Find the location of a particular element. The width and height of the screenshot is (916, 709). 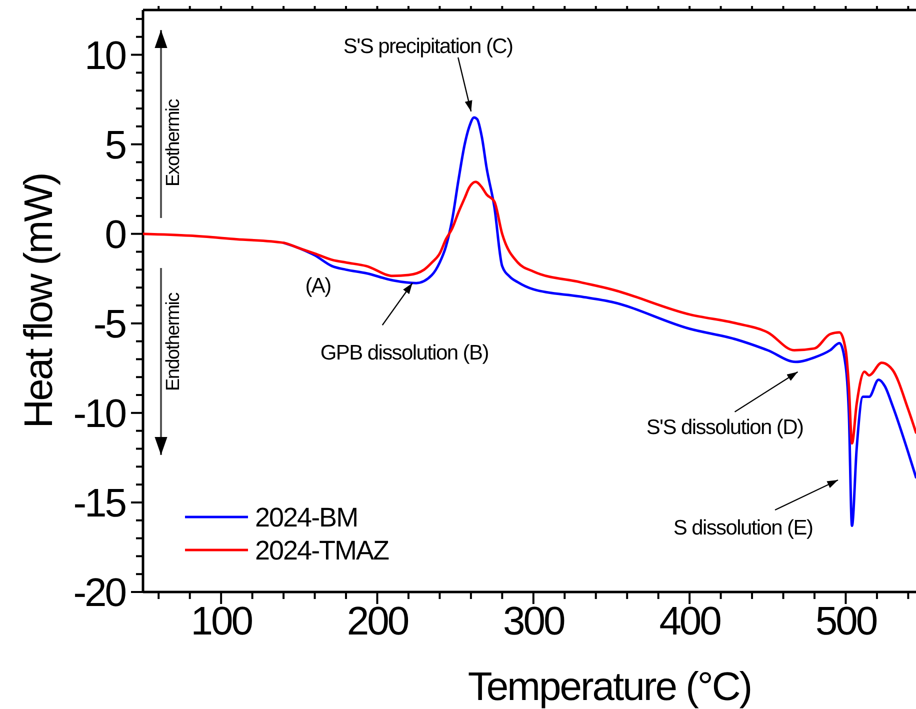

legend-label: 2024-BM is located at coordinates (306, 517).